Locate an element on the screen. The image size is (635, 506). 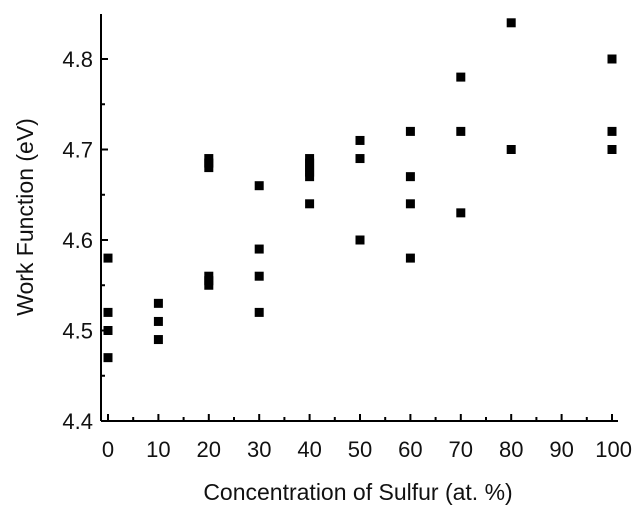
x-tick-label: 90 is located at coordinates (561, 449).